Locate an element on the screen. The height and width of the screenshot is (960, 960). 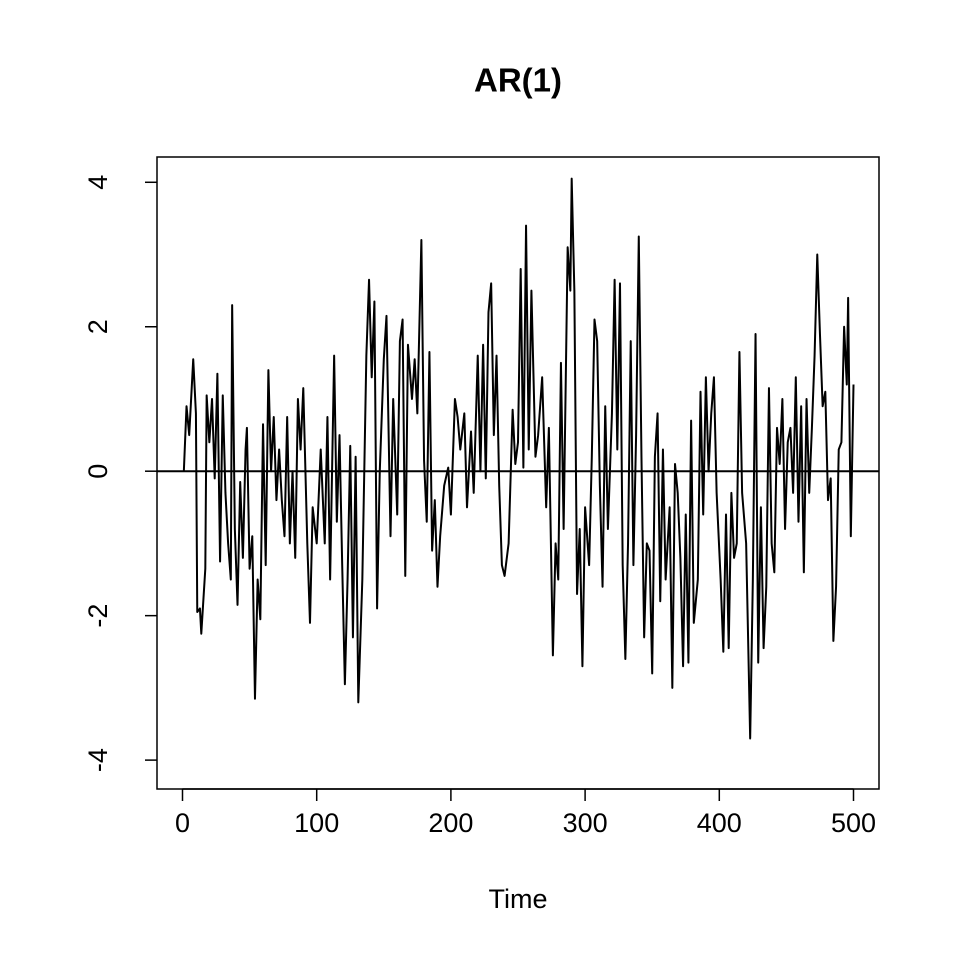
x-tick-label: 200 is located at coordinates (450, 823).